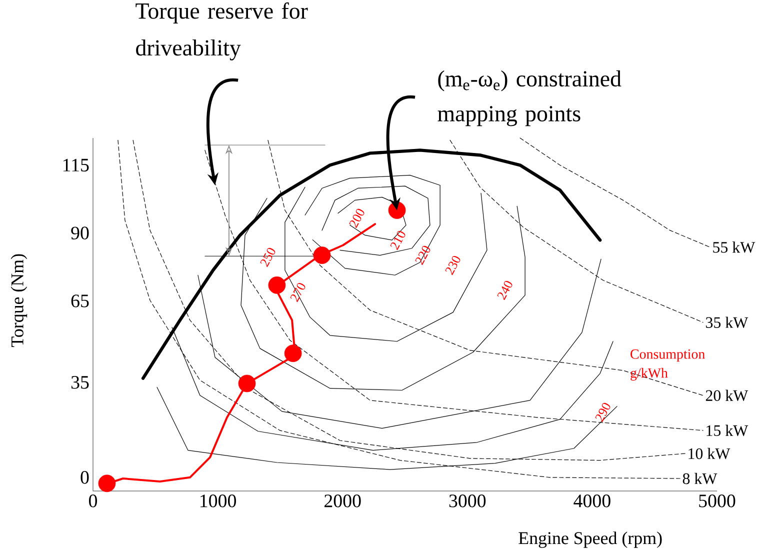 The height and width of the screenshot is (553, 757). What do you see at coordinates (222, 31) in the screenshot?
I see `annotation: Torque reserve for driveability` at bounding box center [222, 31].